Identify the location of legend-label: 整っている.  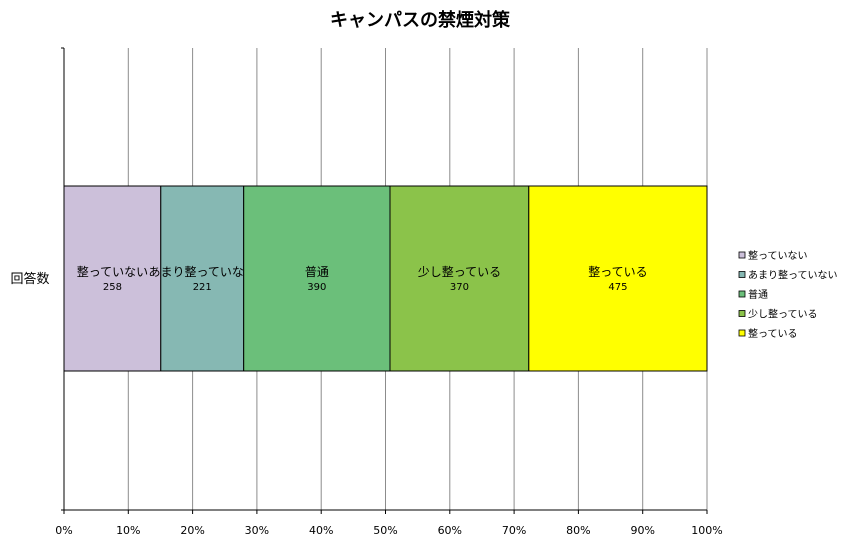
(773, 333).